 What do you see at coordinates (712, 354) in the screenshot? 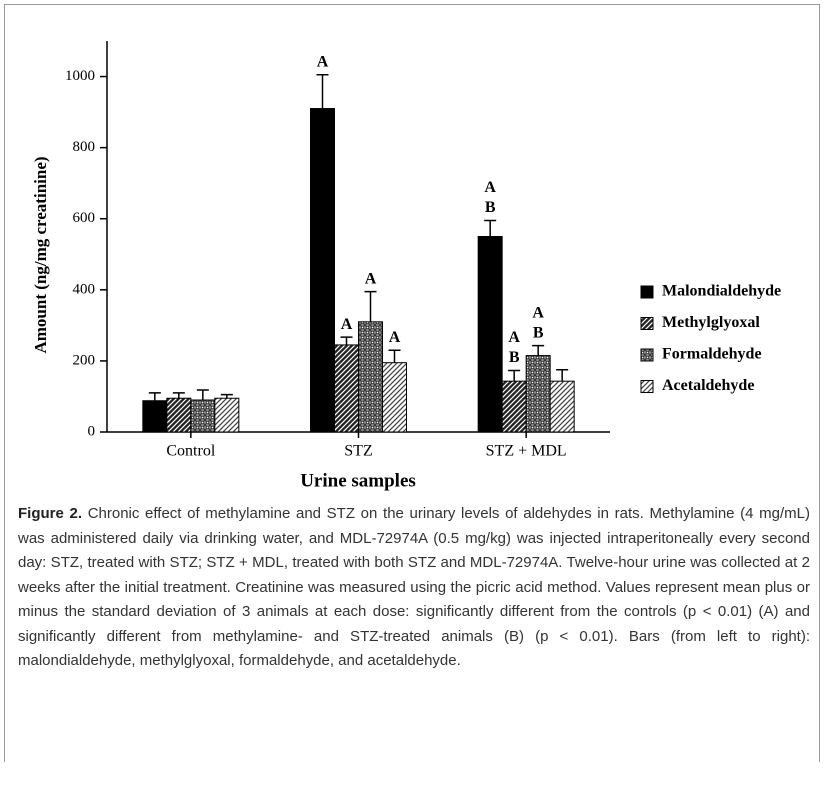
I see `legend-label: Formaldehyde` at bounding box center [712, 354].